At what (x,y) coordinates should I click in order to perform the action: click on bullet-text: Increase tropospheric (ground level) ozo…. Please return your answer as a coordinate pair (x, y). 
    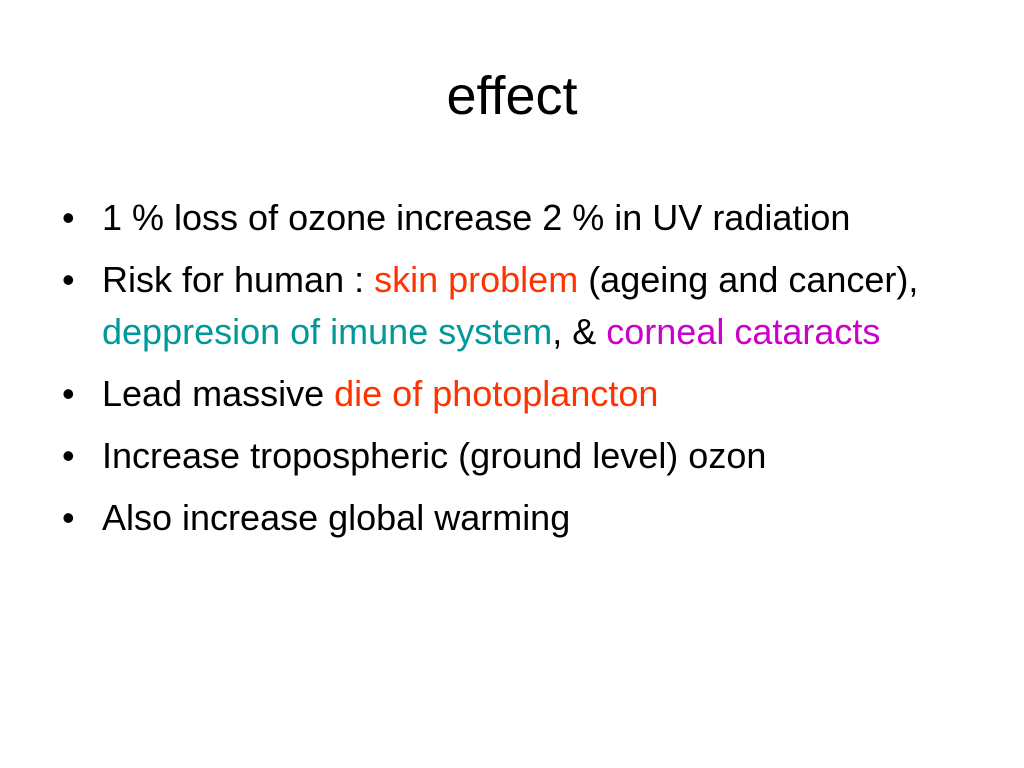
    Looking at the image, I should click on (434, 455).